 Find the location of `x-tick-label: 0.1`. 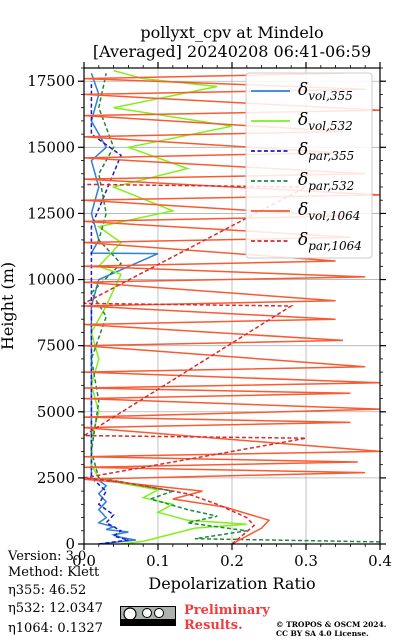

x-tick-label: 0.1 is located at coordinates (158, 561).